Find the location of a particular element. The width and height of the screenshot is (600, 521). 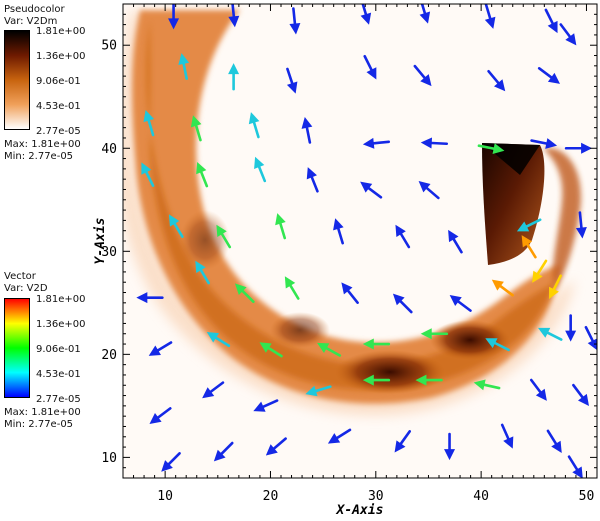

x-tick-label: 20 is located at coordinates (271, 496).